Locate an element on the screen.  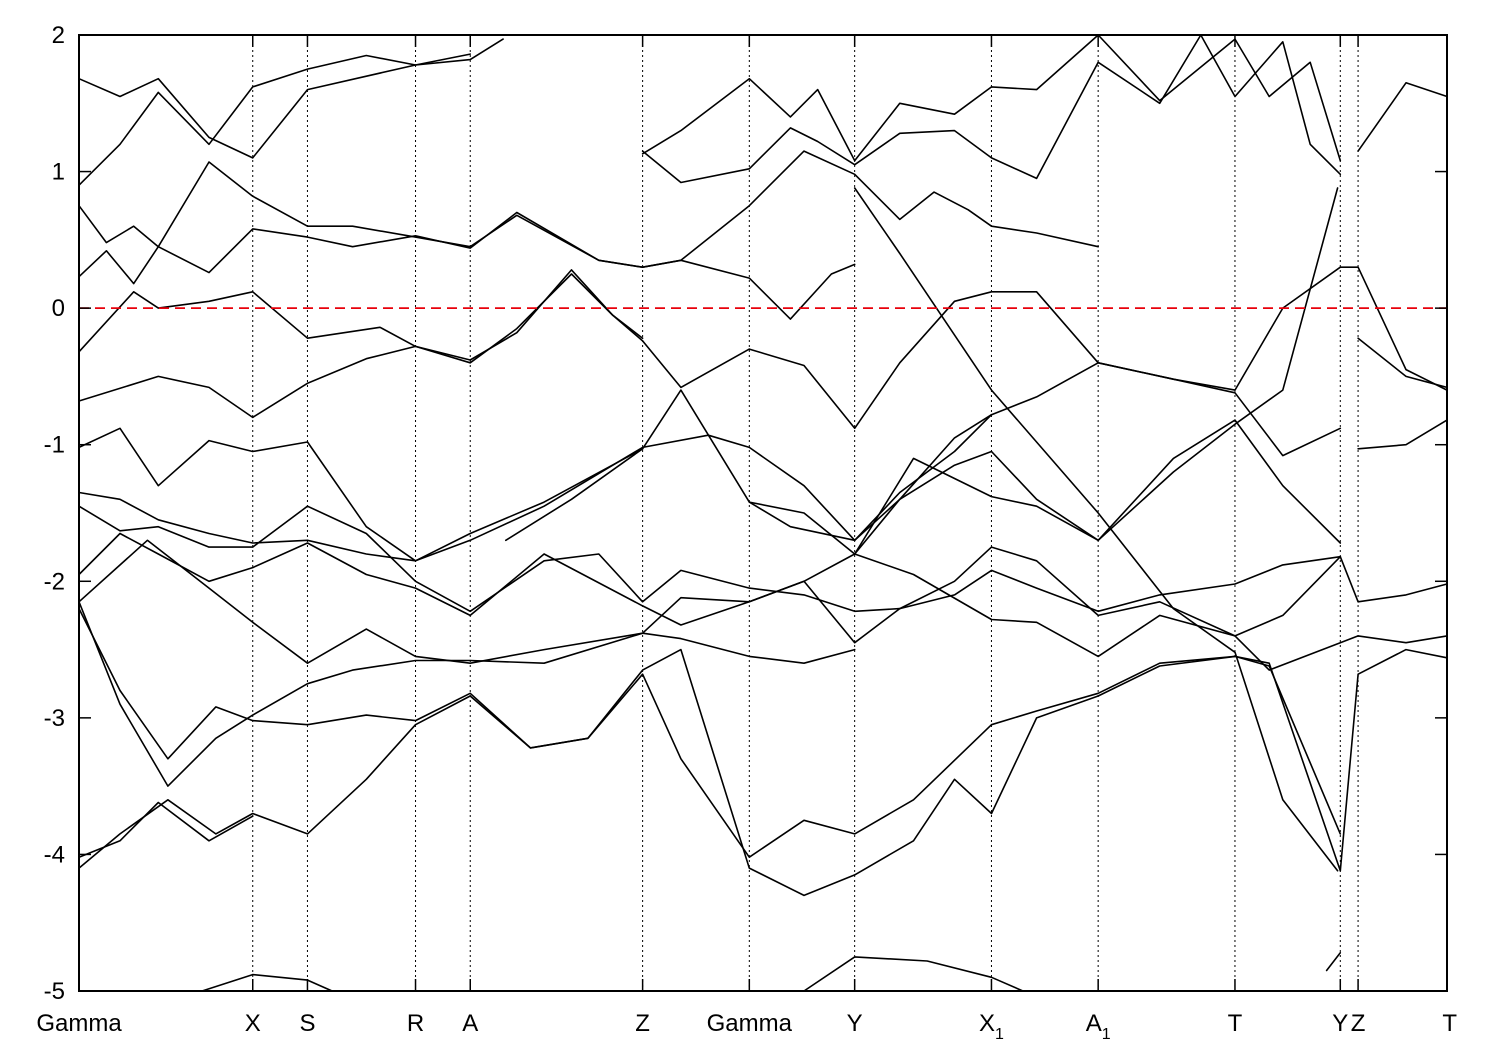
x-tick-label-13: T is located at coordinates (1449, 1023).